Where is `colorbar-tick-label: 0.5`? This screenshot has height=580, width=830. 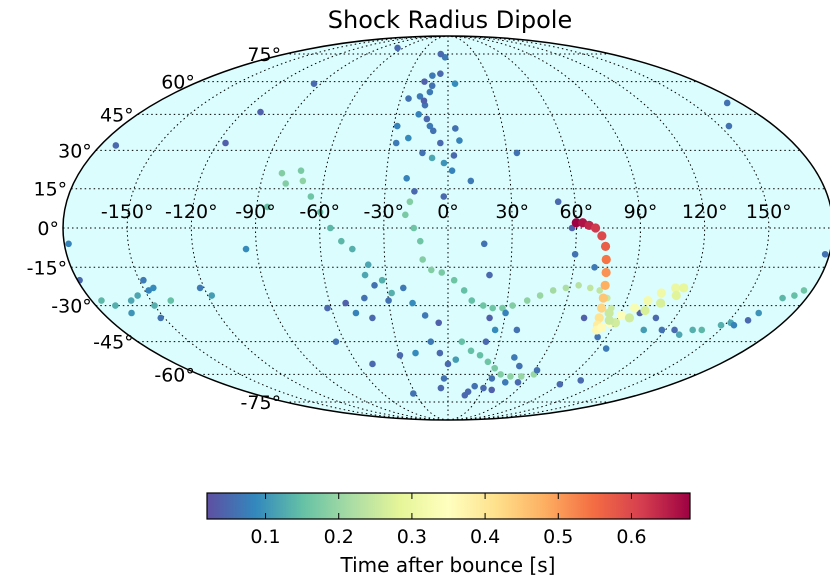
colorbar-tick-label: 0.5 is located at coordinates (558, 537).